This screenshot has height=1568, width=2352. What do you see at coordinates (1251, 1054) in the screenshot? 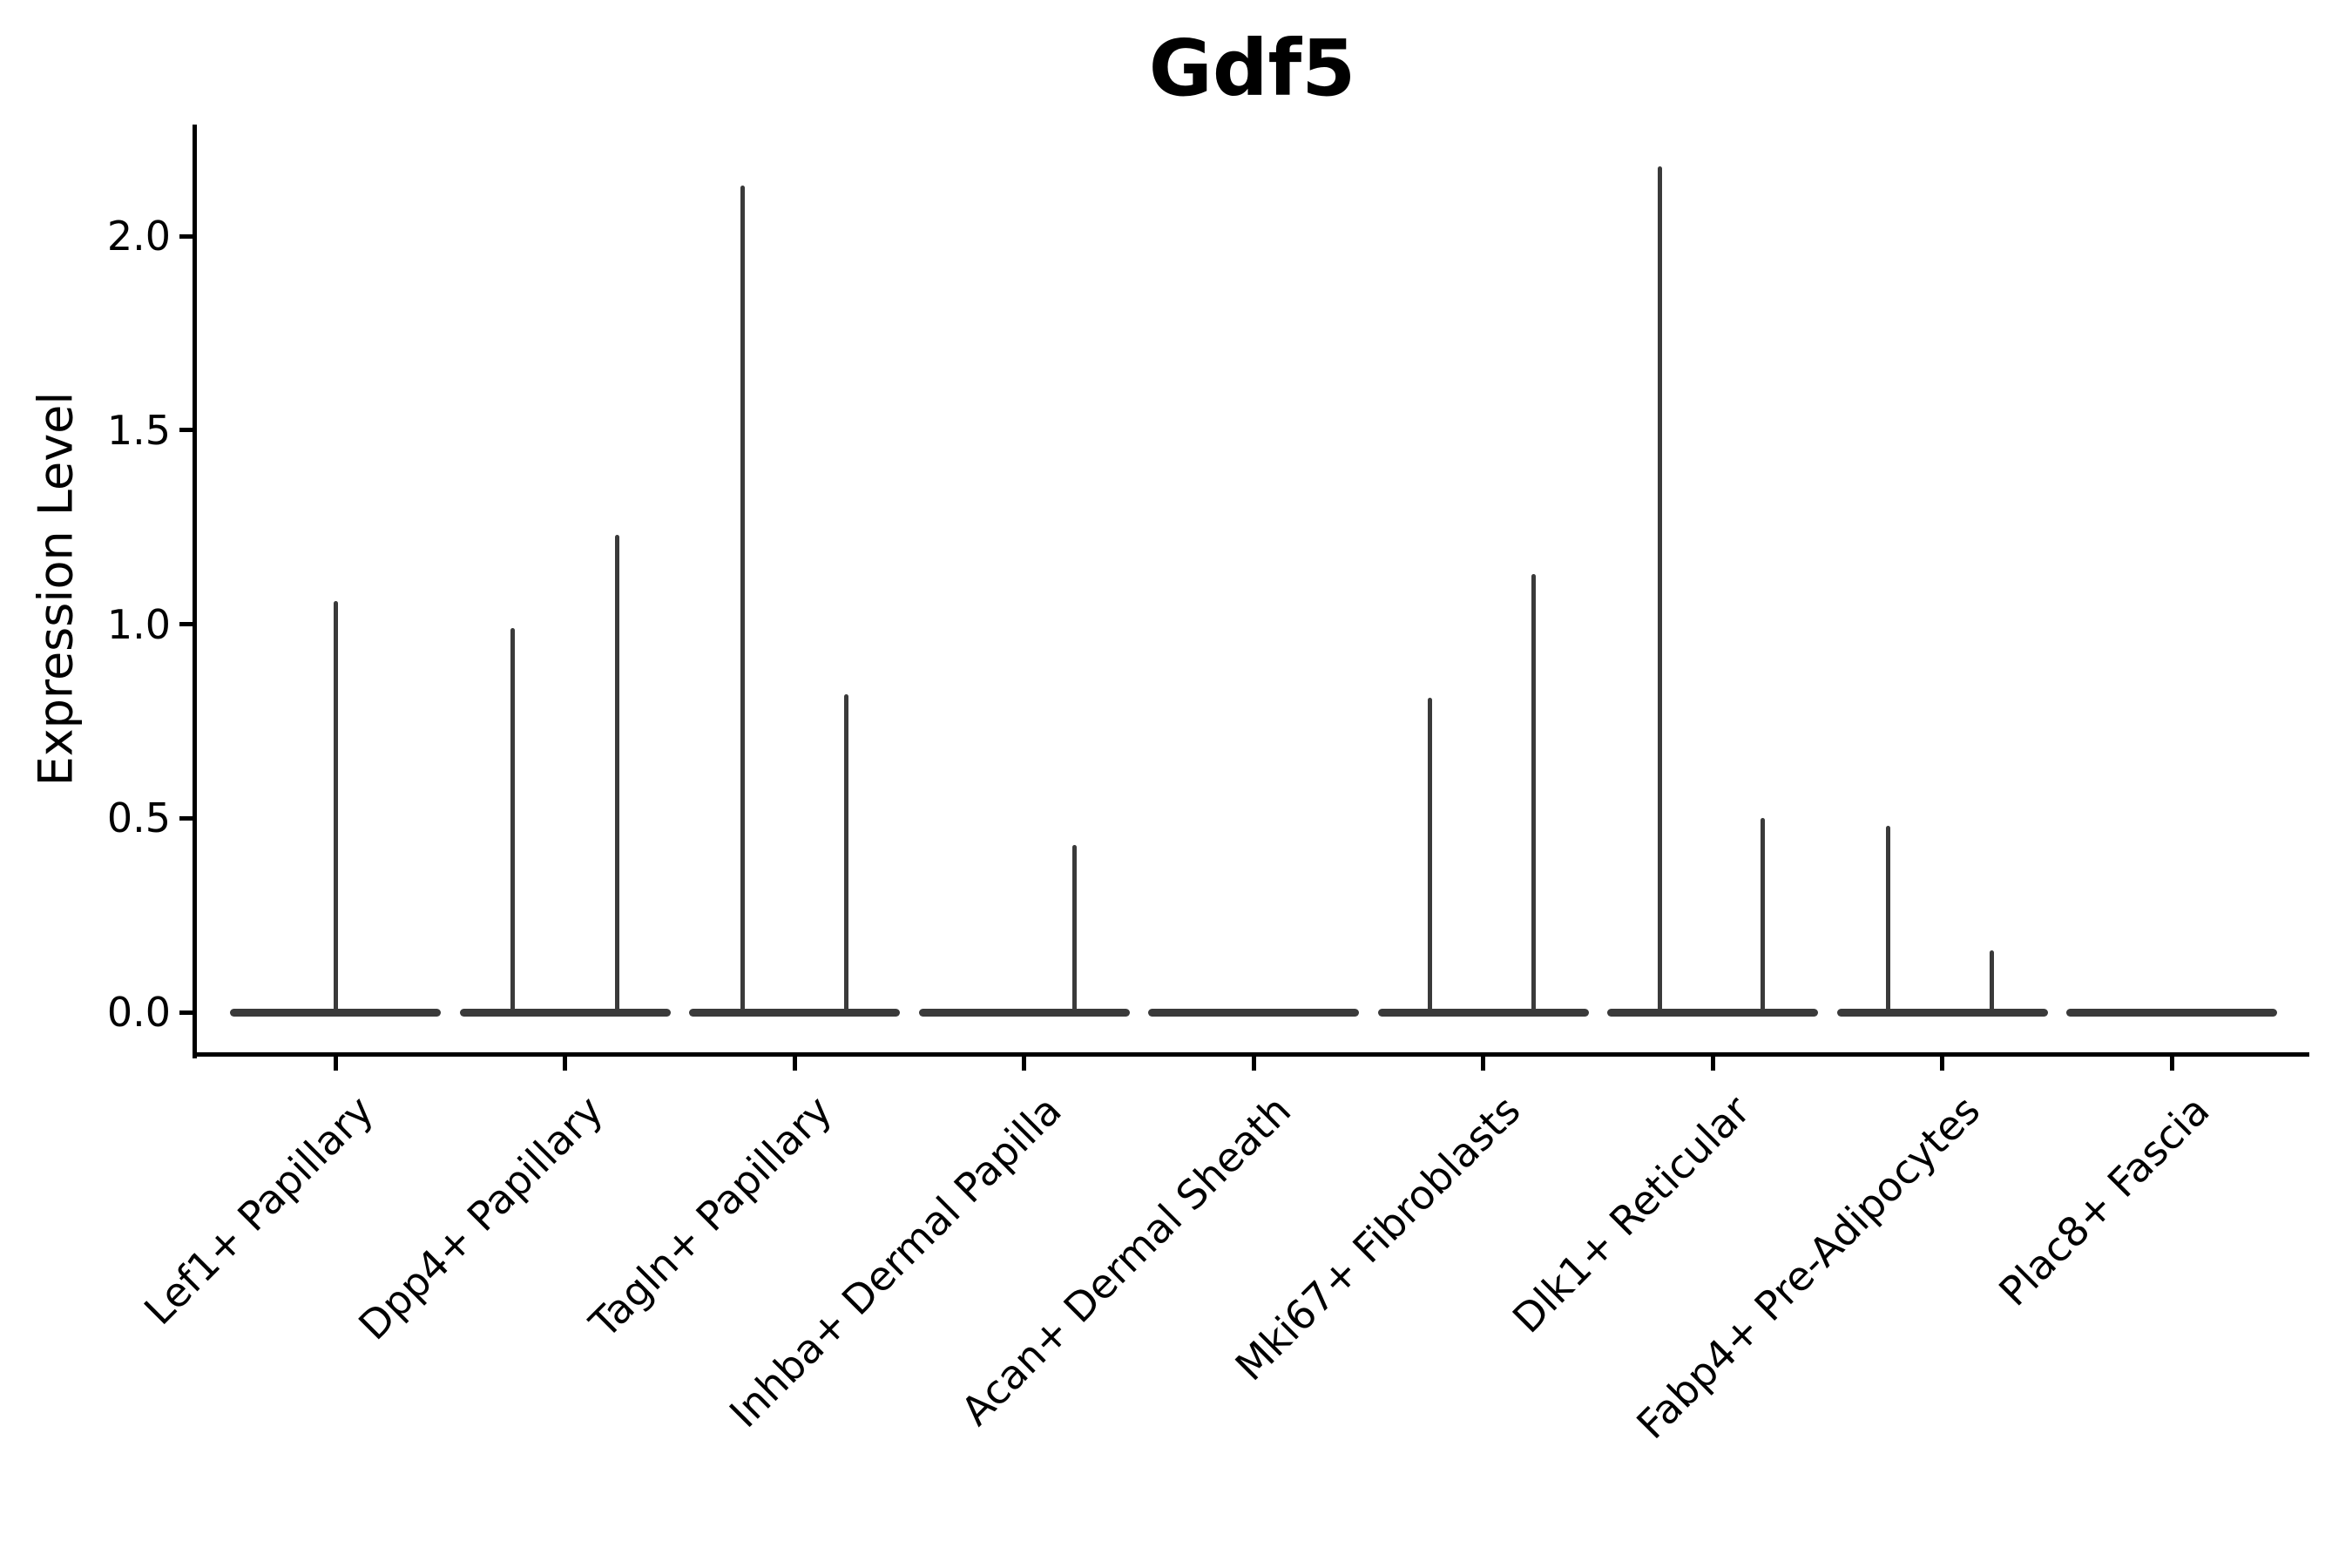
I see `x-axis-line` at bounding box center [1251, 1054].